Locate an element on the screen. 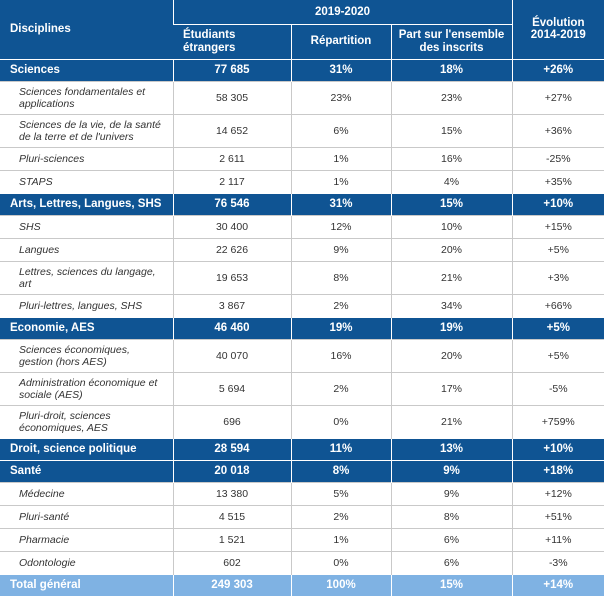 The width and height of the screenshot is (604, 596). students-cell: 58 305 is located at coordinates (231, 97).